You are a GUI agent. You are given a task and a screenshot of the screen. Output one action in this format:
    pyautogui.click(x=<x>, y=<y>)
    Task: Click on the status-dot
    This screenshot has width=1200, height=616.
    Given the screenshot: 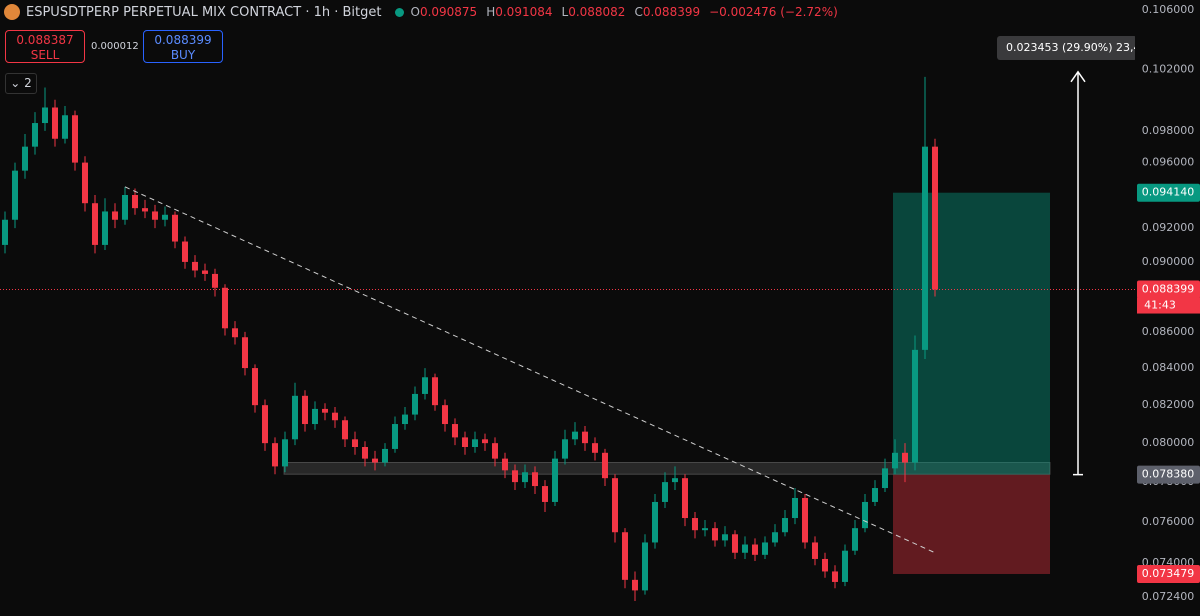 What is the action you would take?
    pyautogui.click(x=400, y=12)
    